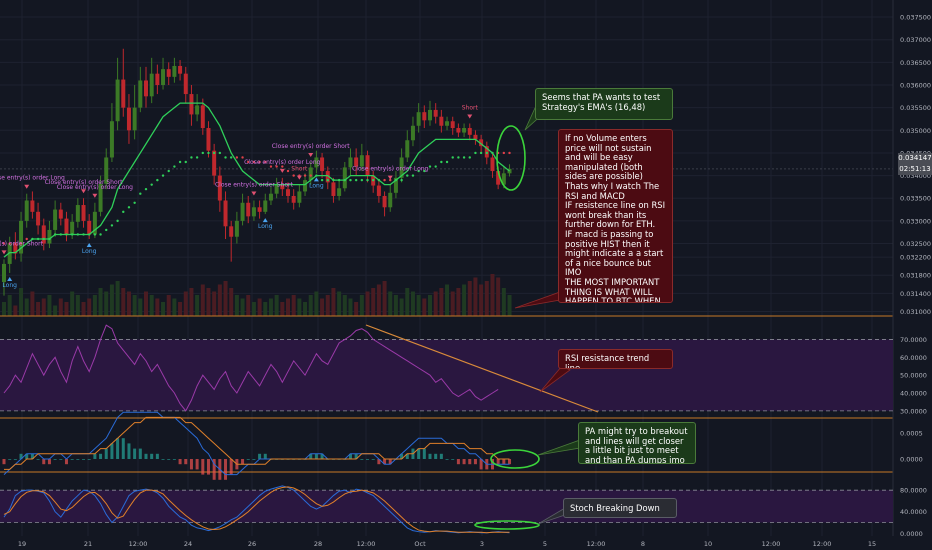 This screenshot has height=550, width=932. I want to click on price-tick-label: 0.031800, so click(915, 276).